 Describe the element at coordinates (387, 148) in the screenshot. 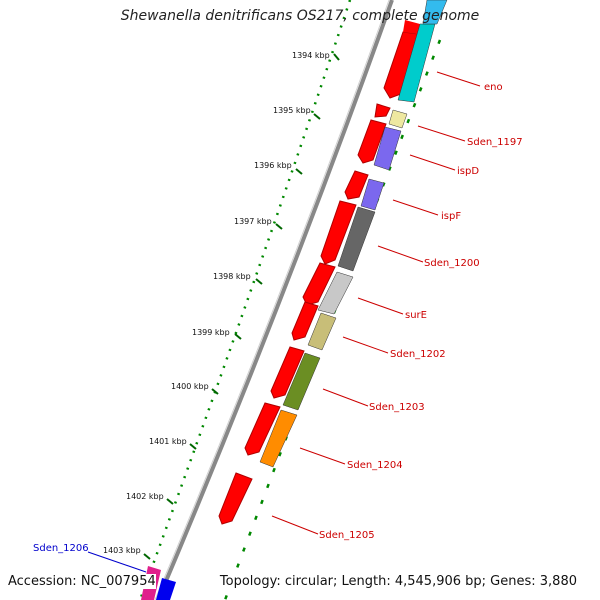

I see `gene-ispd-arrow` at that location.